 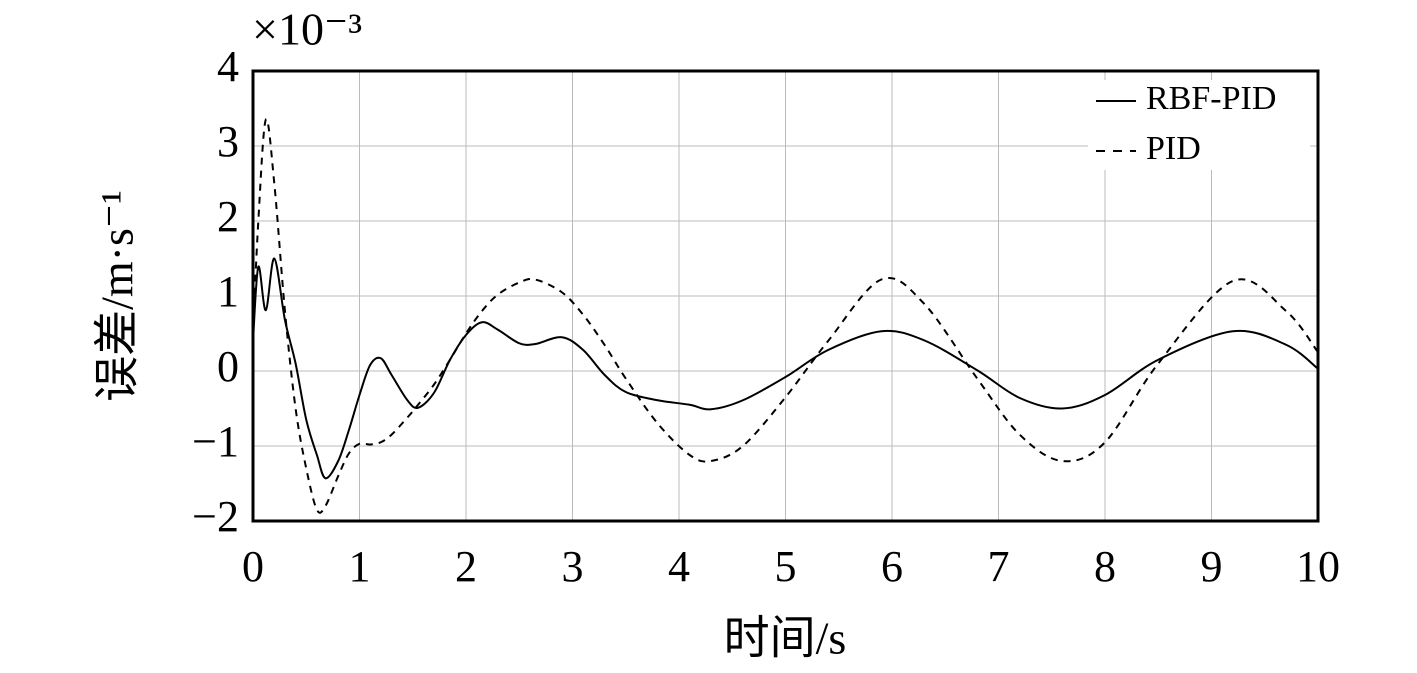 What do you see at coordinates (228, 366) in the screenshot?
I see `y-tick-label: 0` at bounding box center [228, 366].